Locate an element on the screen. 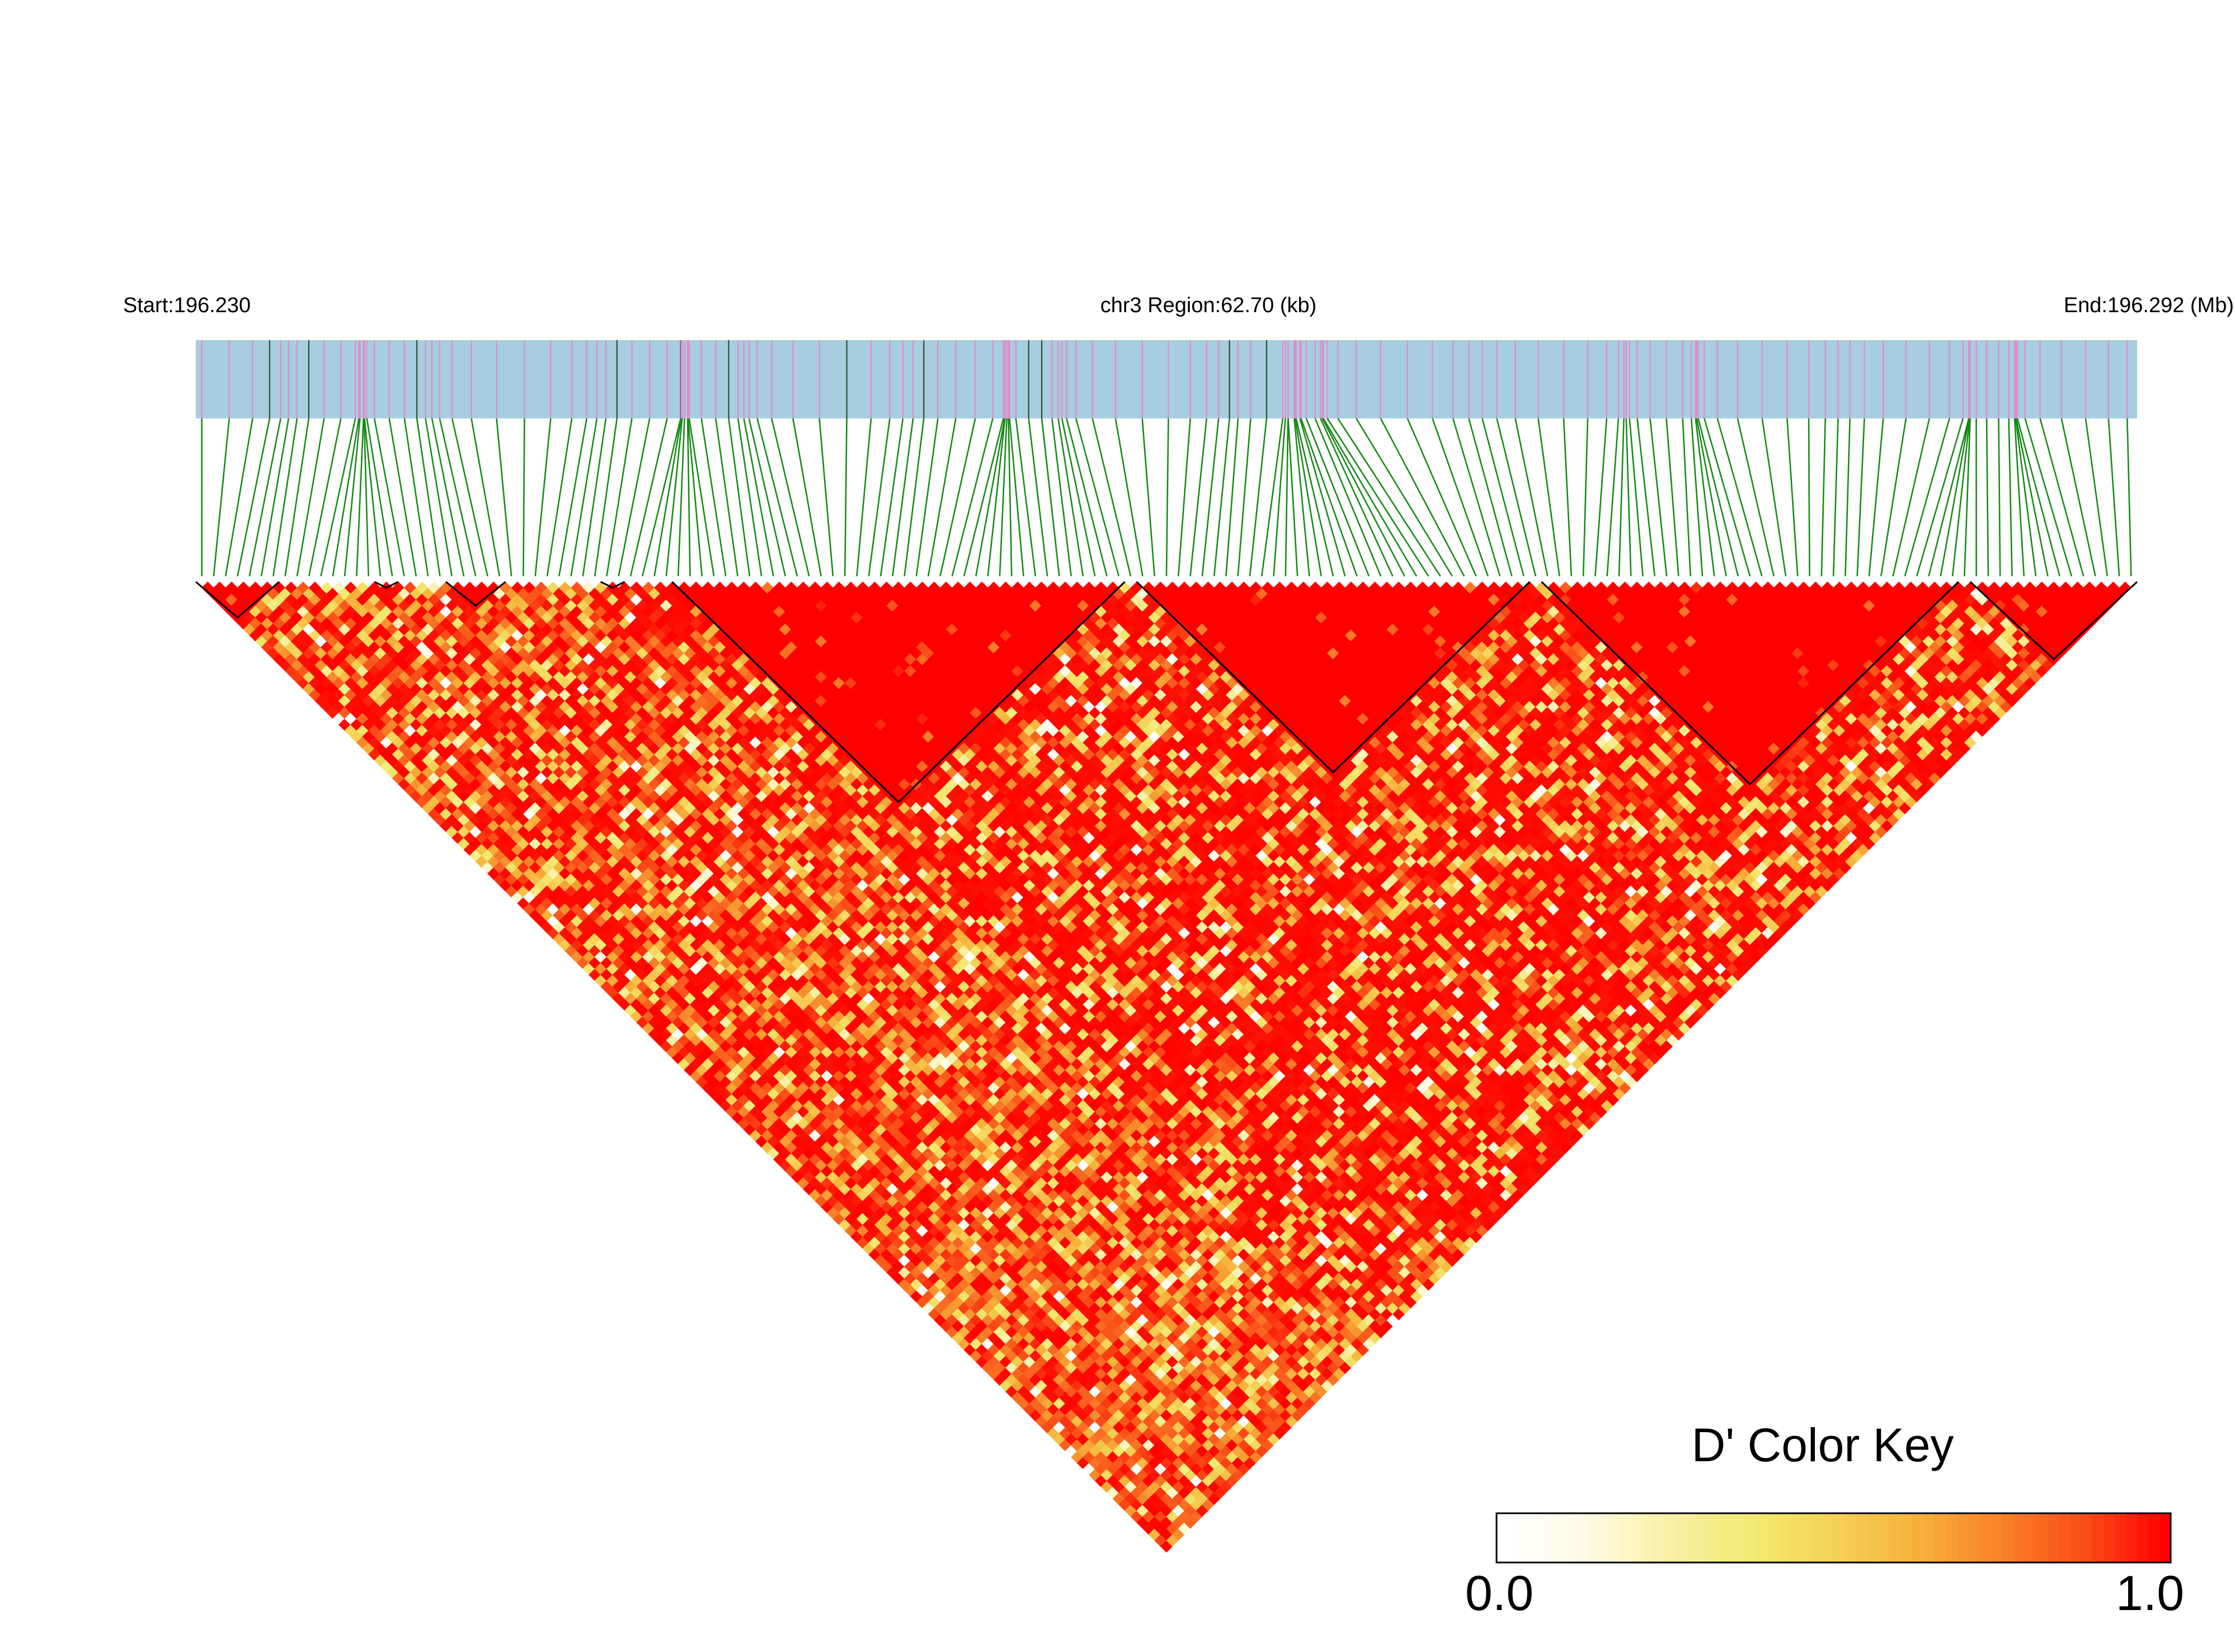 The height and width of the screenshot is (1652, 2235). snp-connector-lines is located at coordinates (1166, 498).